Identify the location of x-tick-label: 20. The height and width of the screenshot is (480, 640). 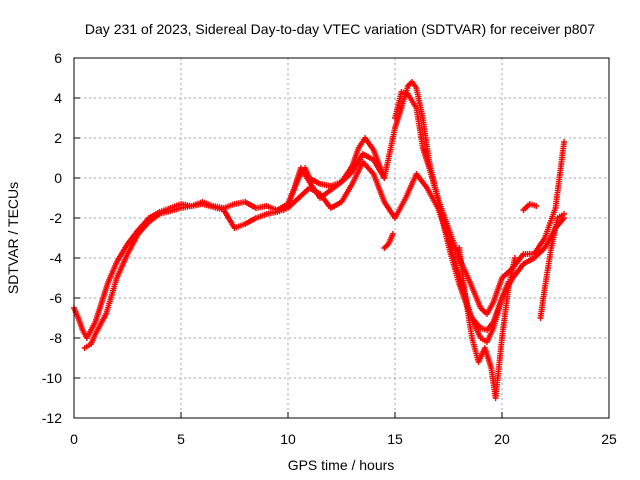
(502, 439).